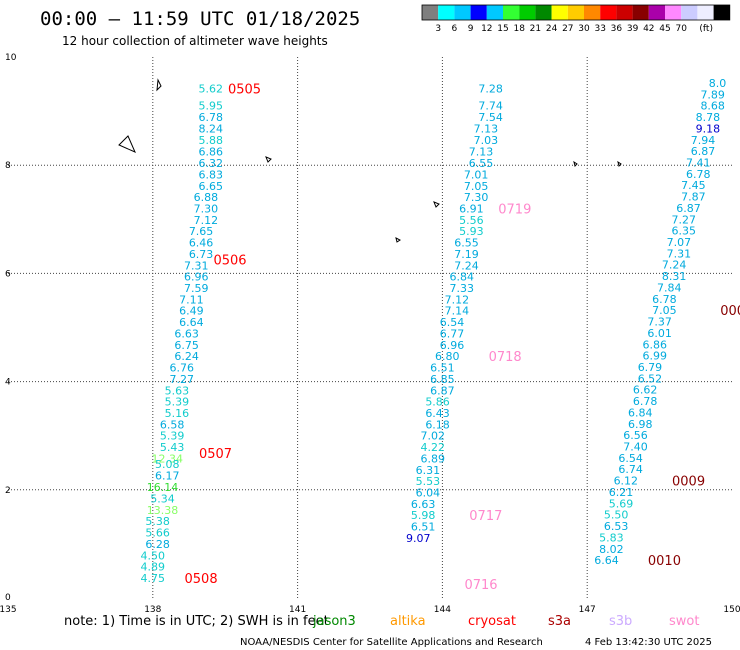  I want to click on pass-time-label: 0508, so click(201, 579).